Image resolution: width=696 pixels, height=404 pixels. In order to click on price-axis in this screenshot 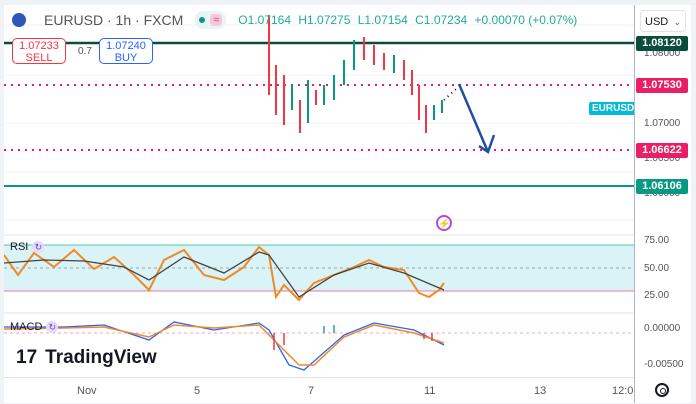, I will do `click(662, 204)`.